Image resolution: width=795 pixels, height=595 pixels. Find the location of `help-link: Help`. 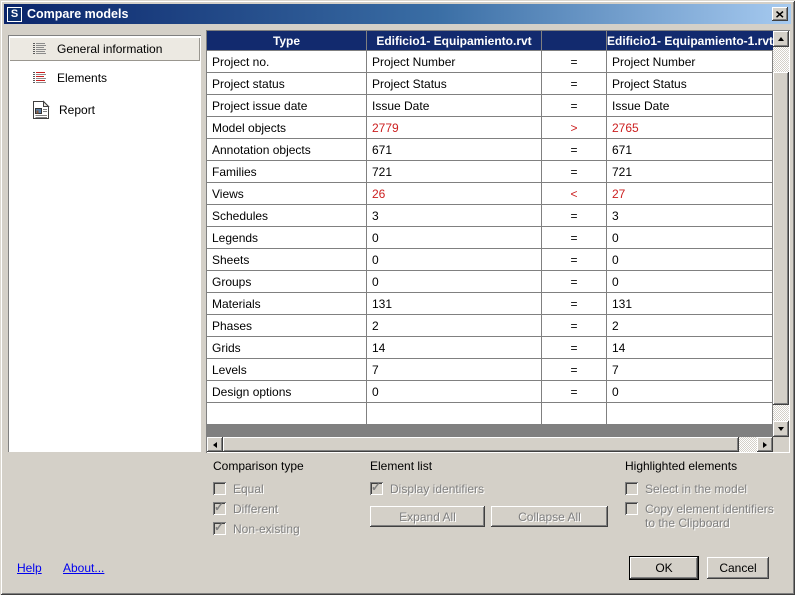

help-link: Help is located at coordinates (29, 568).